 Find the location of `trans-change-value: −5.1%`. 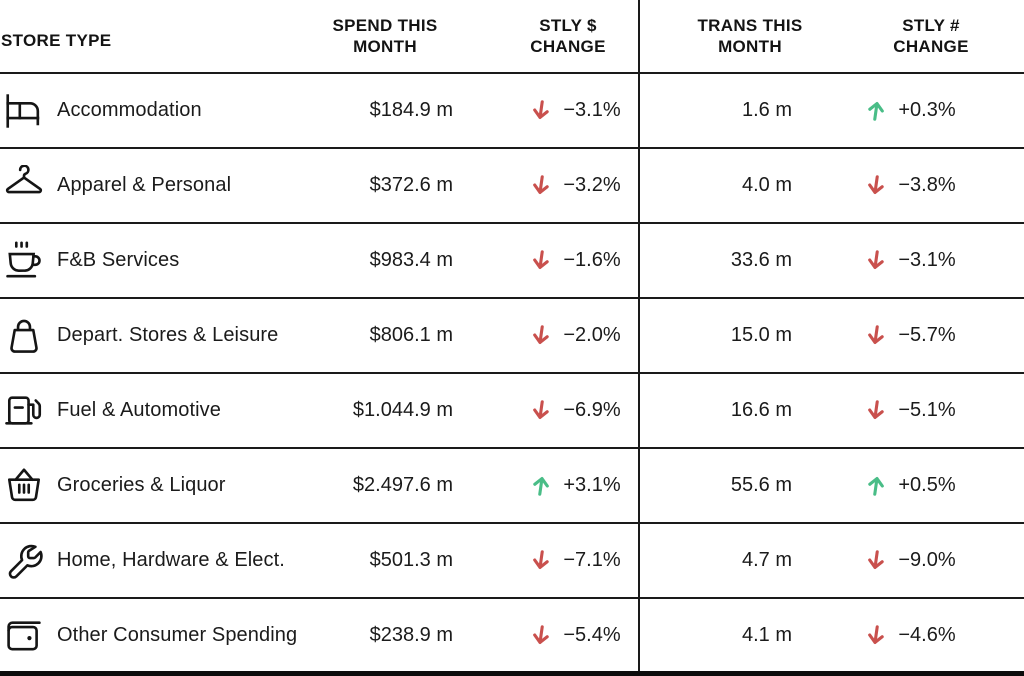

trans-change-value: −5.1% is located at coordinates (927, 410).